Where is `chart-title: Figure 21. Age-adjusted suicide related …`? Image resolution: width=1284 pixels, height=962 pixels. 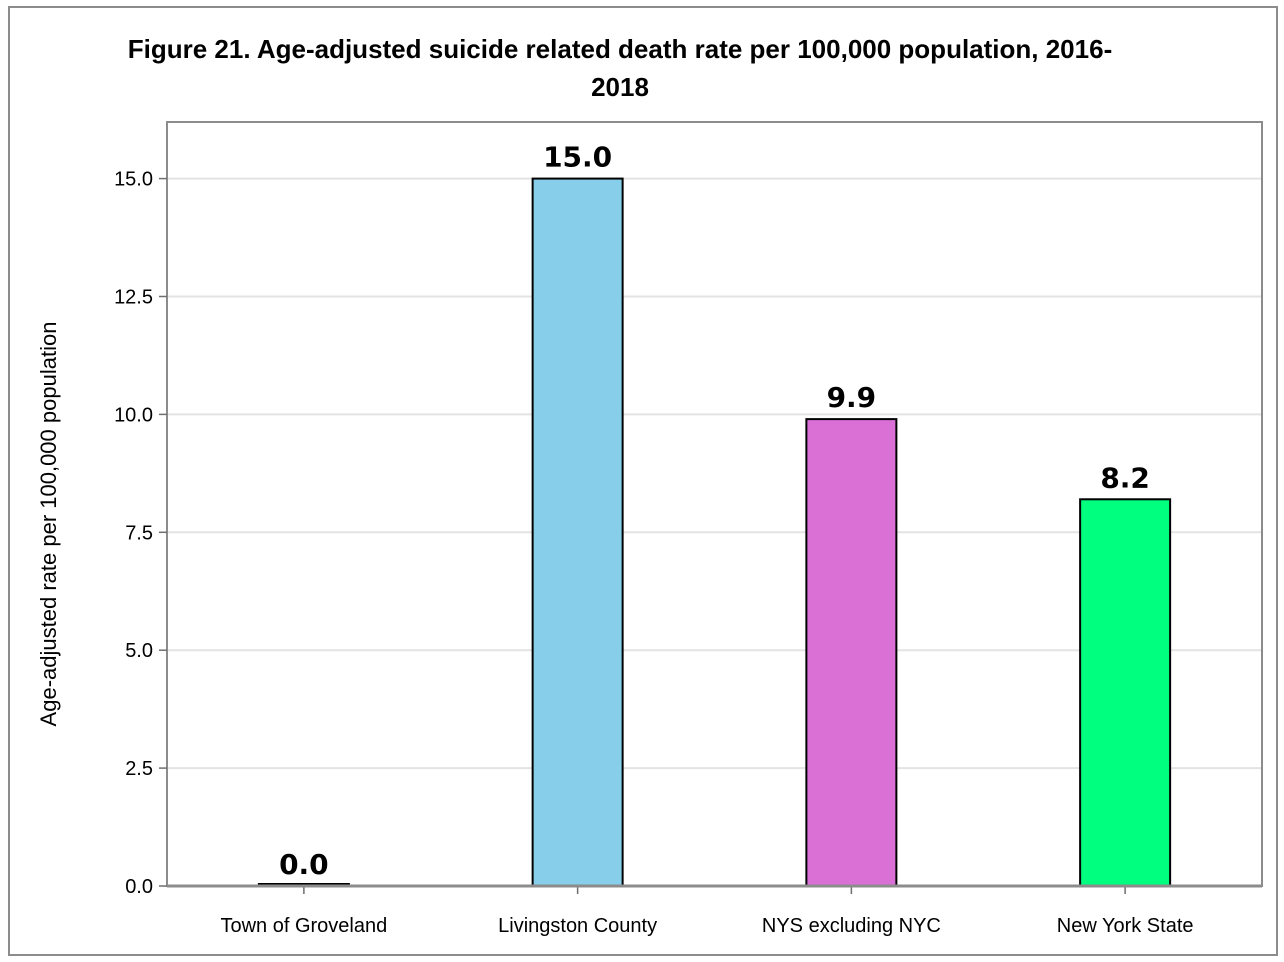
chart-title: Figure 21. Age-adjusted suicide related … is located at coordinates (620, 68).